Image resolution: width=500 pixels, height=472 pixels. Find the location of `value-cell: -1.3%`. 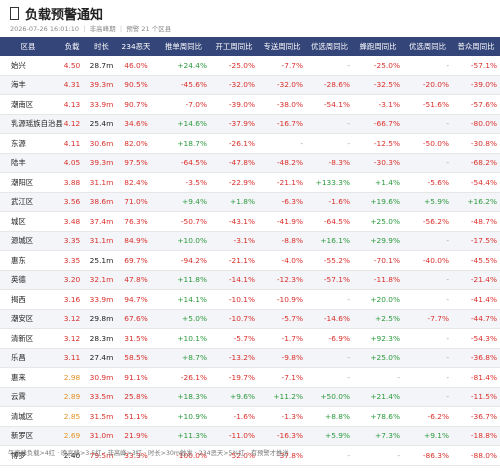

value-cell: -1.3% is located at coordinates (282, 416).